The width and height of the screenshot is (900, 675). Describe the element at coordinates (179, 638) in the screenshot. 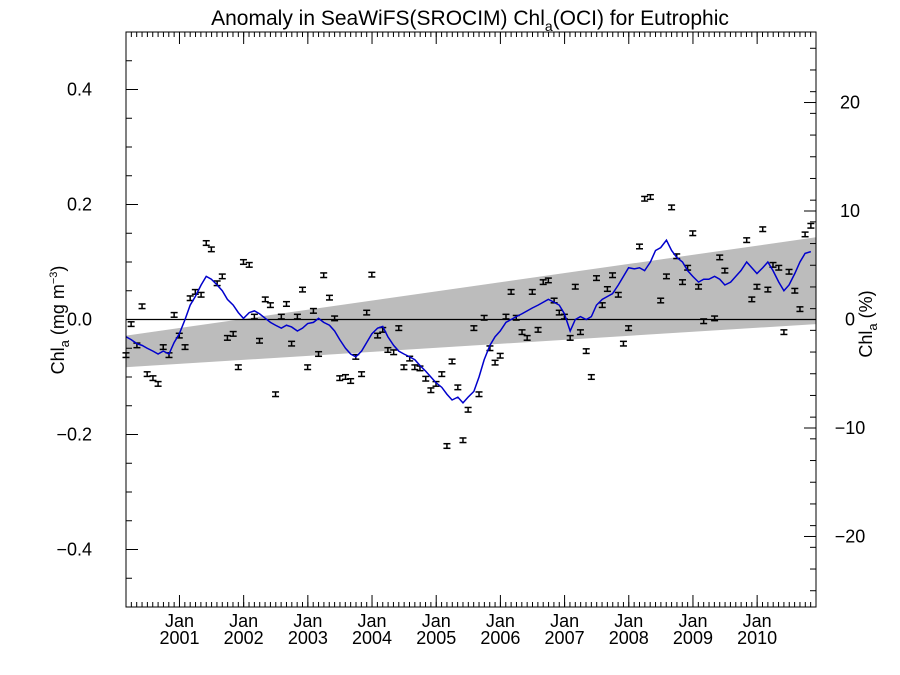

I see `x-tick-year: 2001` at that location.